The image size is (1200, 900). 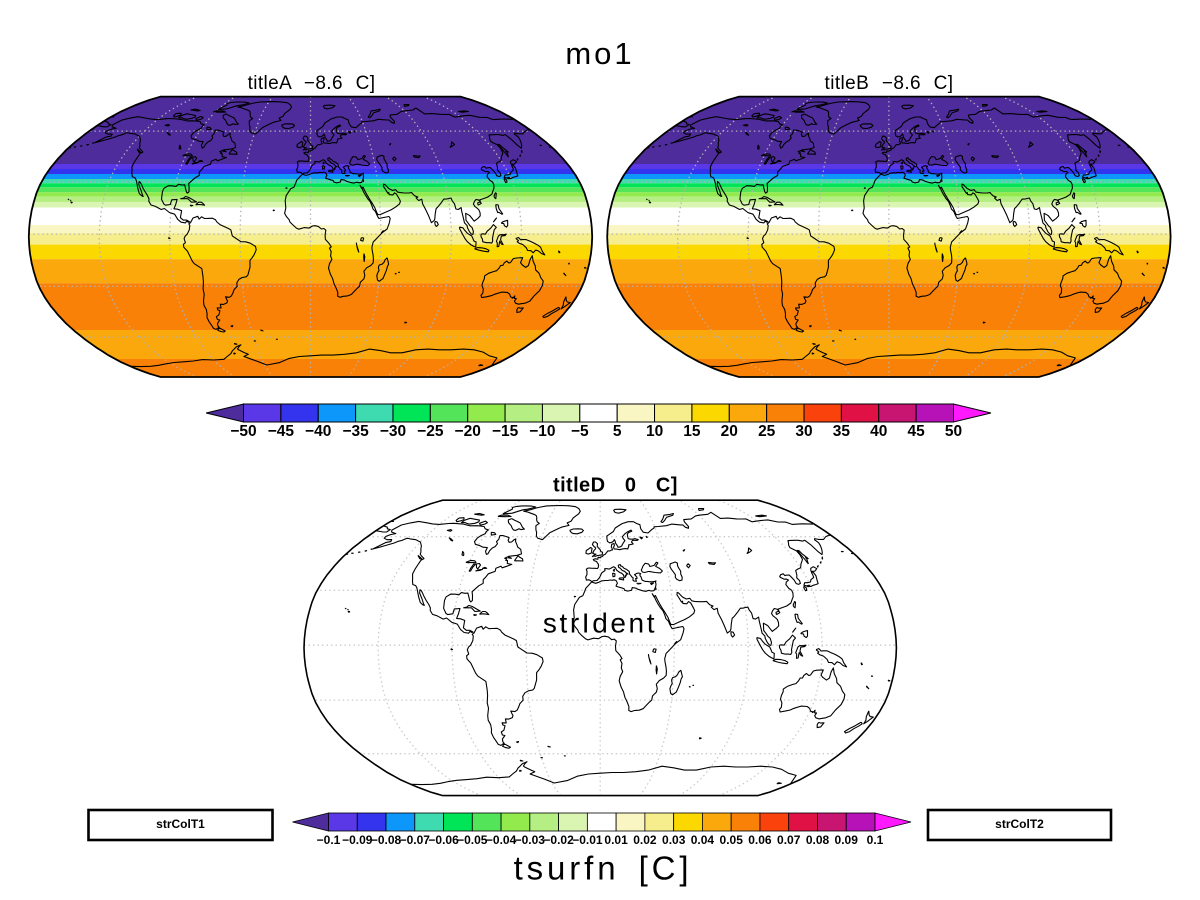 What do you see at coordinates (645, 840) in the screenshot?
I see `svg-text: 0.02` at bounding box center [645, 840].